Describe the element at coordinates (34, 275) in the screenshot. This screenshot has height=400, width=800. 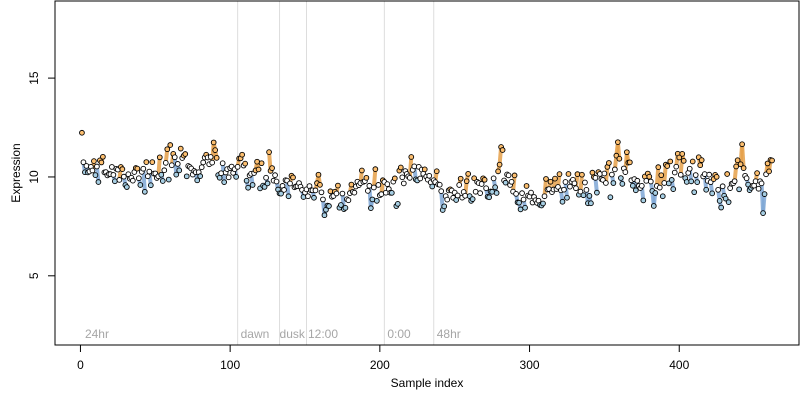
I see `y-tick-label: 5` at that location.